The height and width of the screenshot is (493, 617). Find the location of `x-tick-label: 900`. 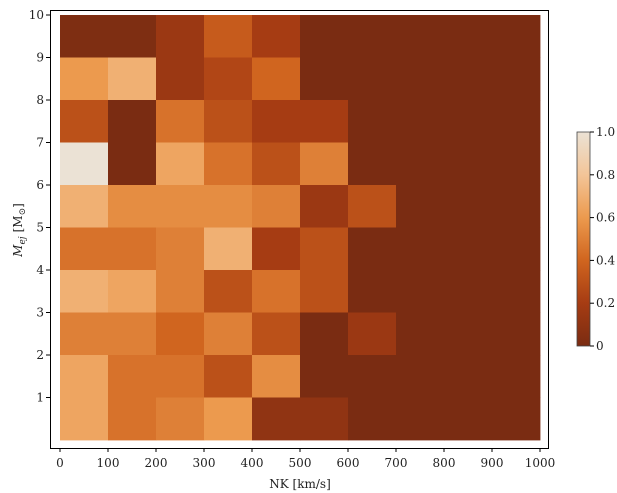

x-tick-label: 900 is located at coordinates (492, 463).